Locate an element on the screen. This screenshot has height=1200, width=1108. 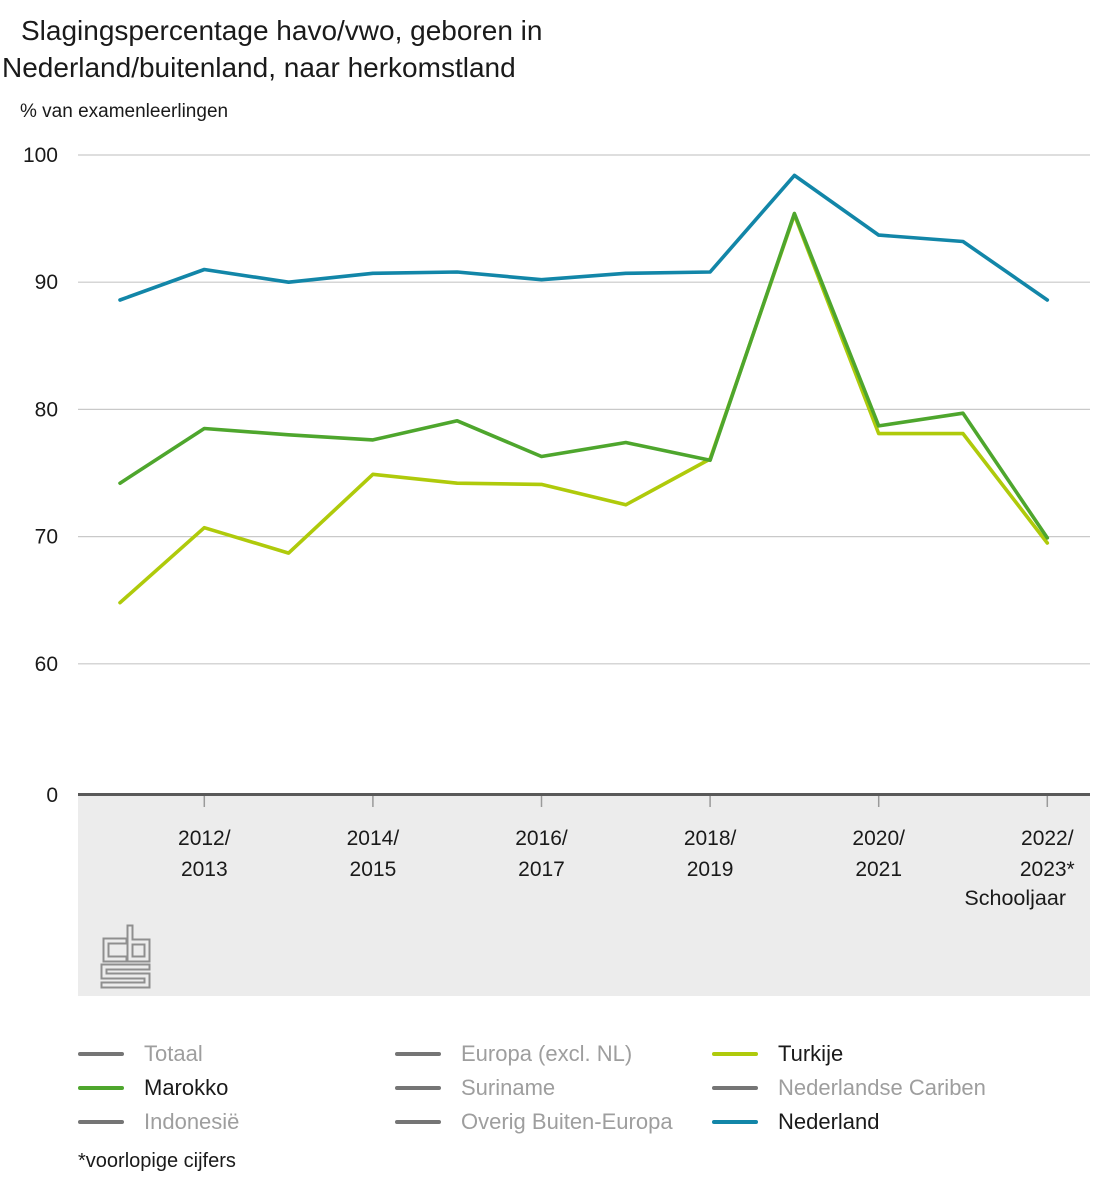
x-tick-label: 2020/2021 is located at coordinates (878, 854).